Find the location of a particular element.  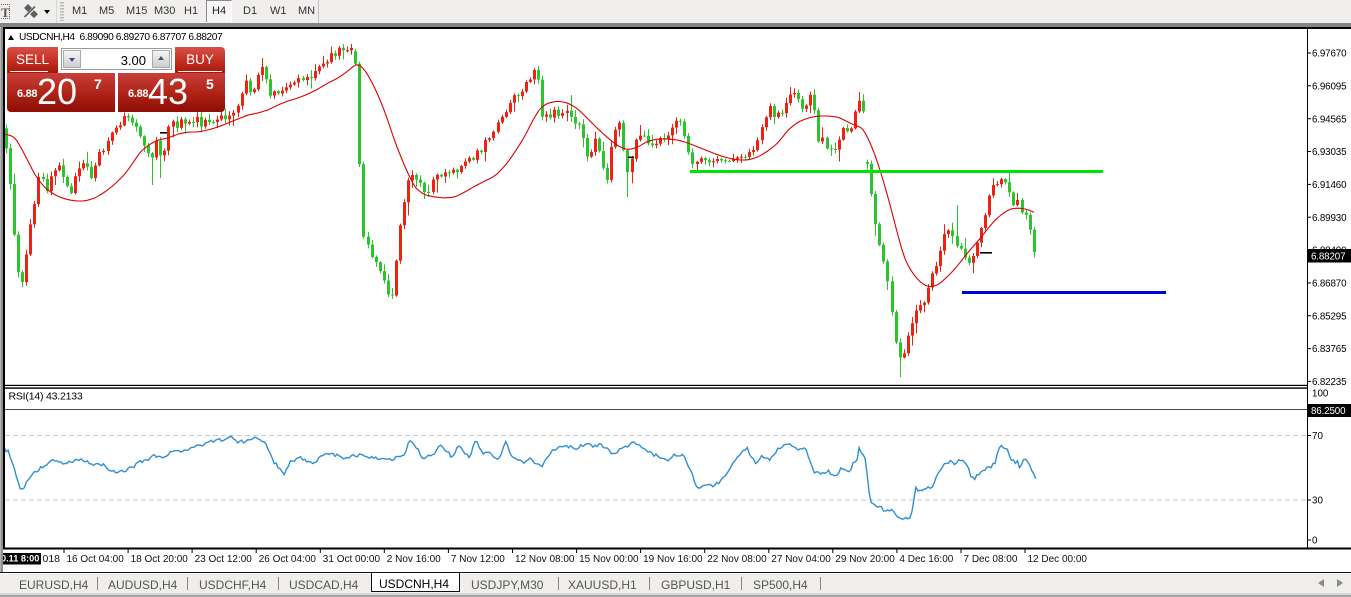

svg-text: 7 Dec 08:00 is located at coordinates (991, 559).